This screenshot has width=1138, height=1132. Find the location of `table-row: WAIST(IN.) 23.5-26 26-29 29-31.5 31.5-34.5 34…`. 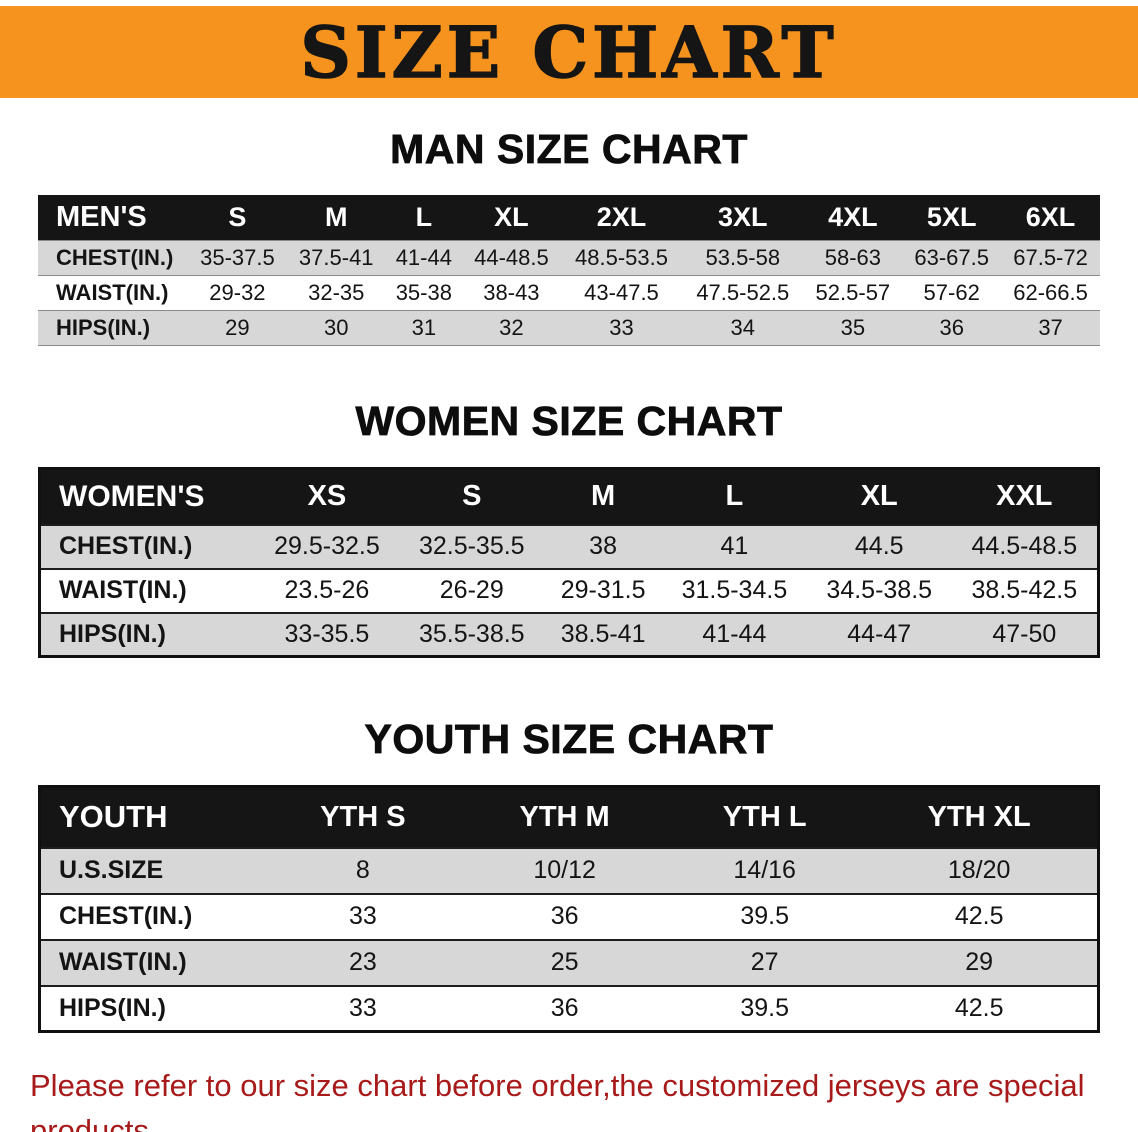

table-row: WAIST(IN.) 23.5-26 26-29 29-31.5 31.5-34.5 34… is located at coordinates (569, 590).